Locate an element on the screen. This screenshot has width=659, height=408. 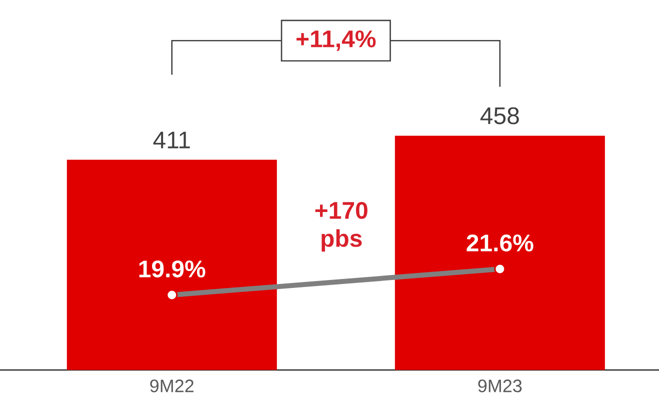
data-label: 21.6% is located at coordinates (500, 243).